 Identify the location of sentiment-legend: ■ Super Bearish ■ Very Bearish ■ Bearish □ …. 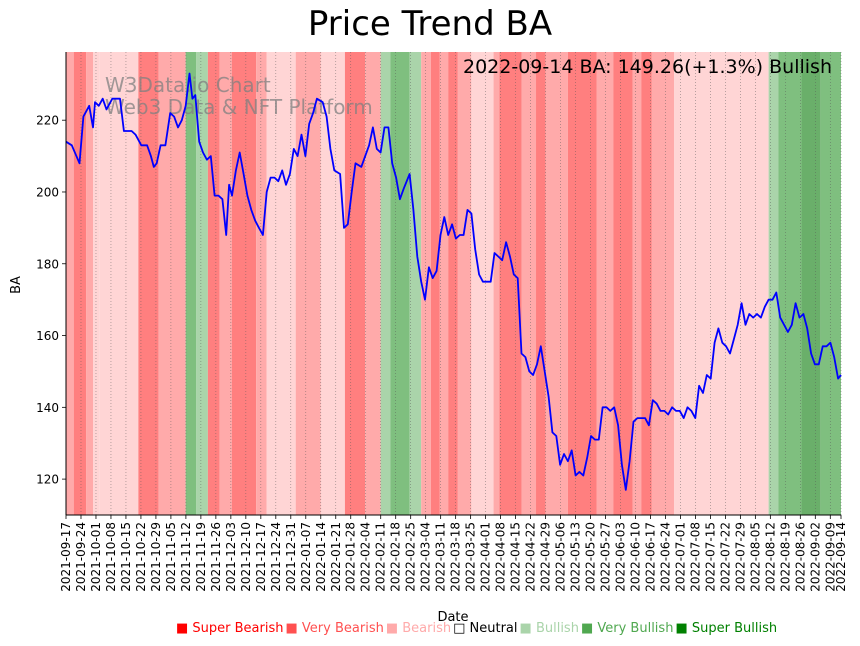
(477, 628).